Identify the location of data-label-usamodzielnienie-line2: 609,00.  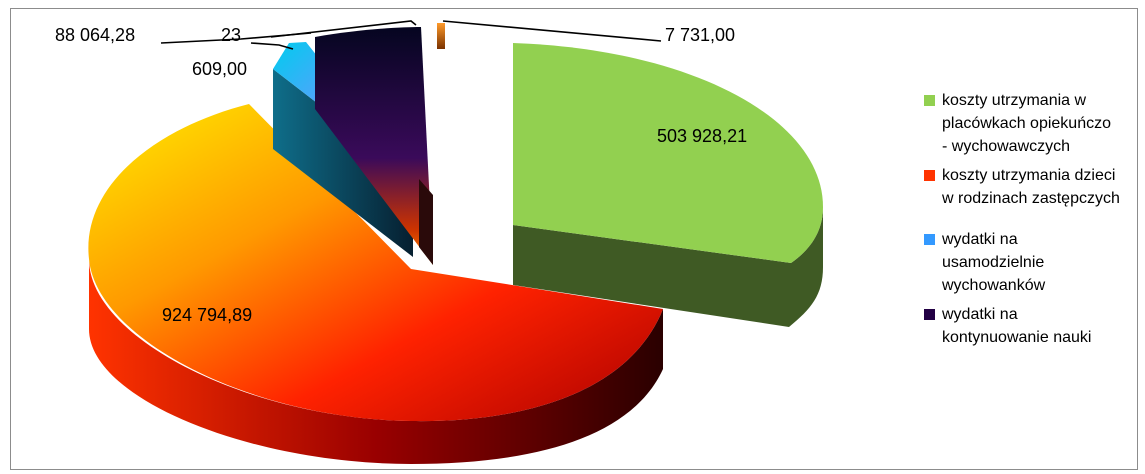
(219, 69).